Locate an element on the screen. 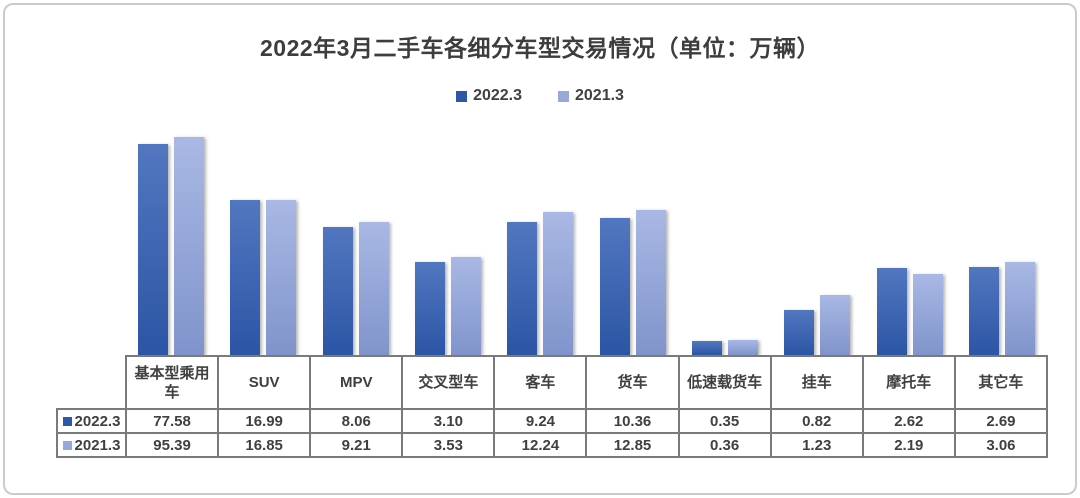 This screenshot has width=1080, height=498. table-value-cell: 3.10 is located at coordinates (448, 421).